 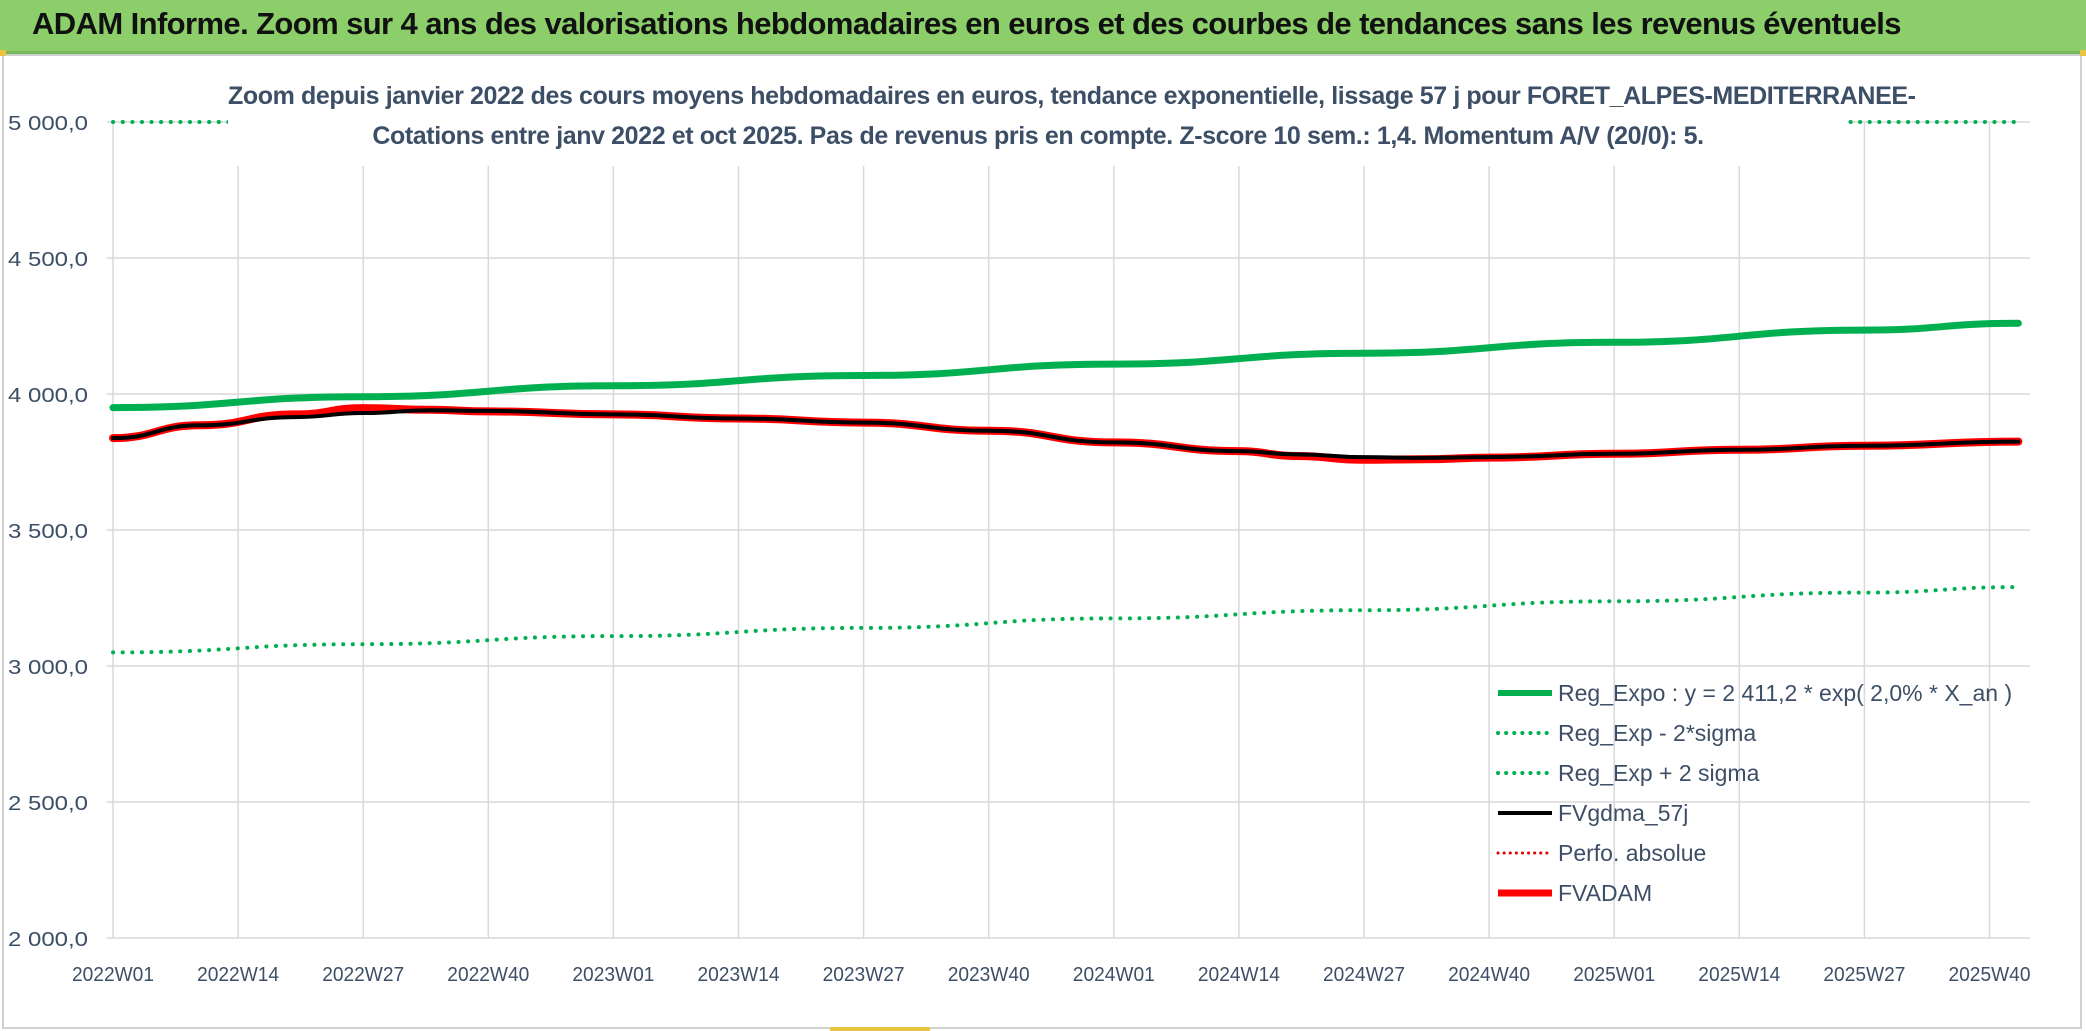 What do you see at coordinates (1525, 853) in the screenshot?
I see `legend-swatch-perfo` at bounding box center [1525, 853].